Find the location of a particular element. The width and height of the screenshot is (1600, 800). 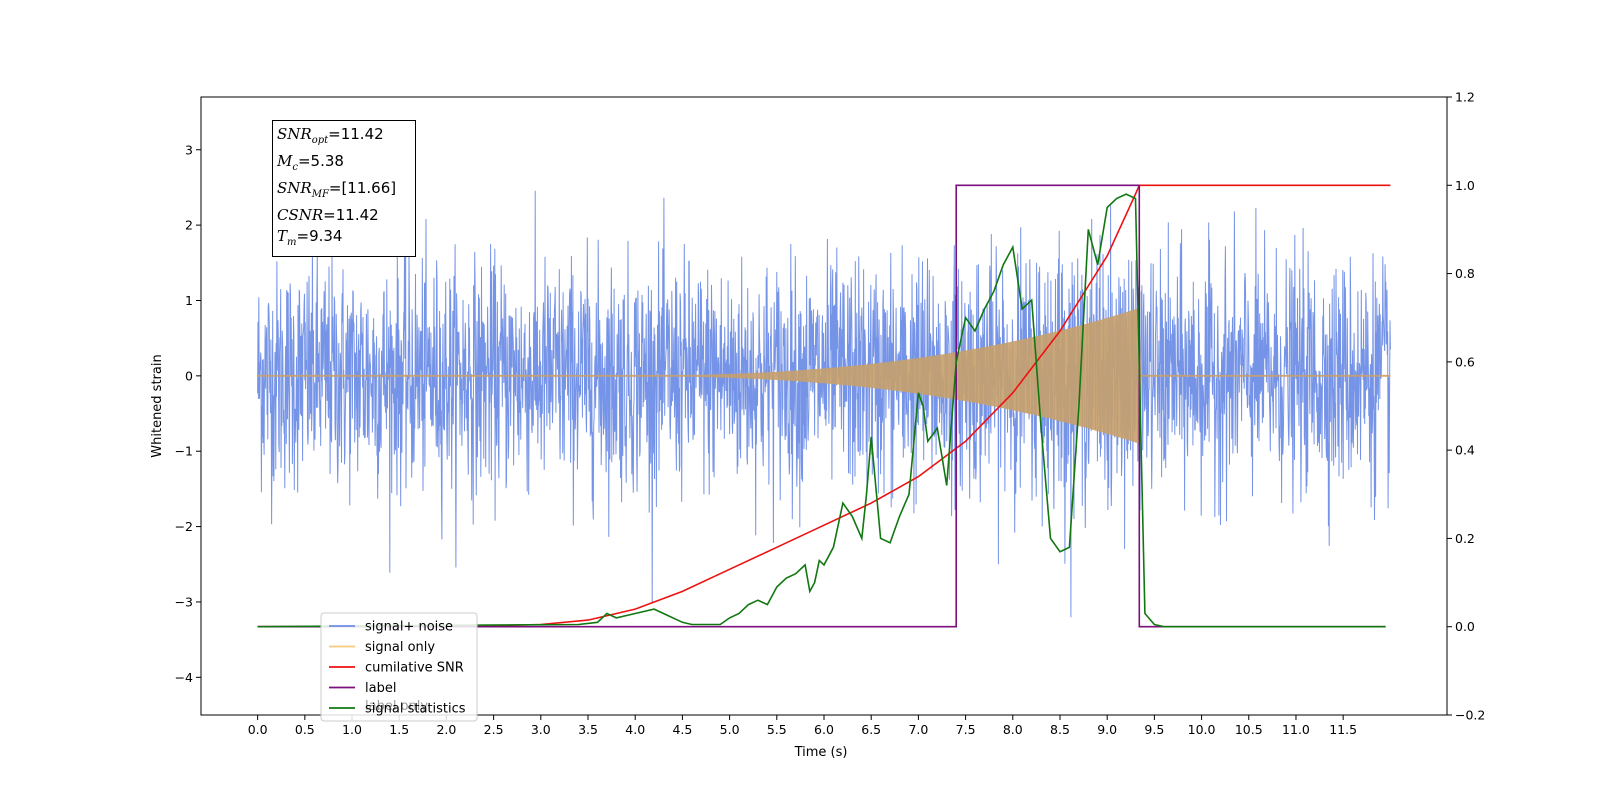

y-tick-label-4: 0 is located at coordinates (189, 375).